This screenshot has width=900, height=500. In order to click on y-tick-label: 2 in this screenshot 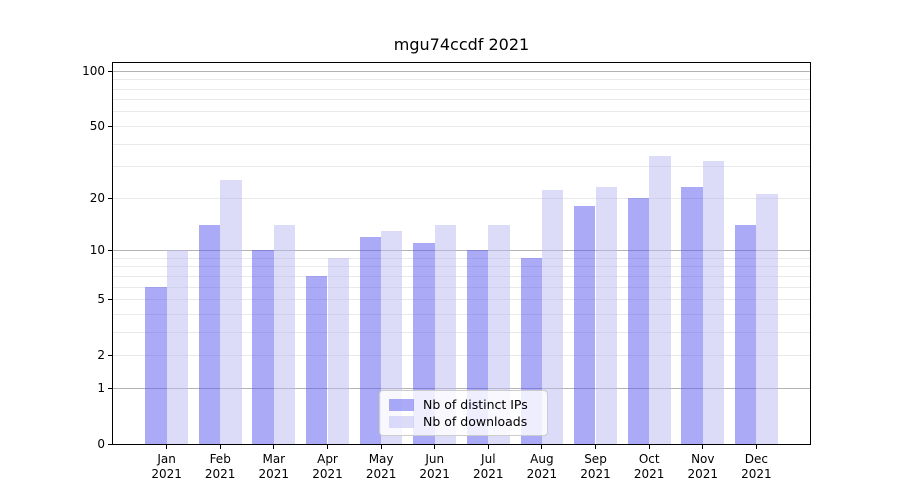, I will do `click(101, 355)`.